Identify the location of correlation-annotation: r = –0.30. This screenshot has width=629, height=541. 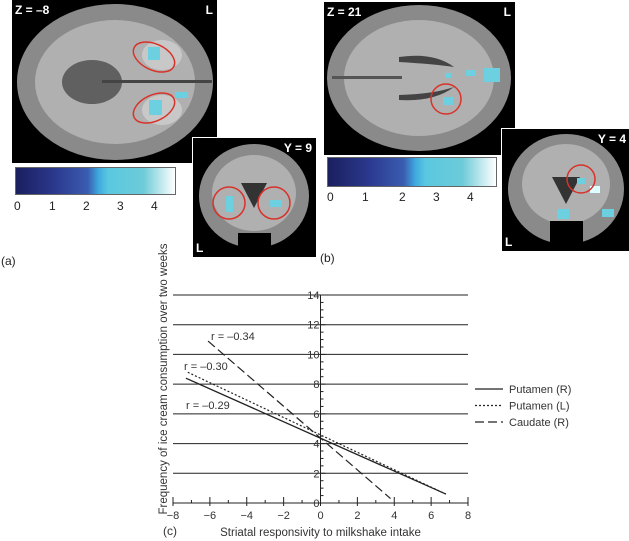
(206, 367).